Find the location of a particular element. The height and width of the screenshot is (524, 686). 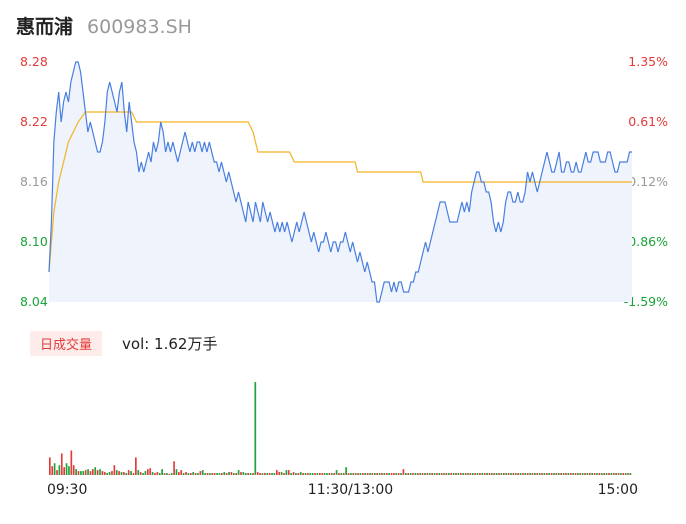

price-tick-label: 8.10 is located at coordinates (34, 241).